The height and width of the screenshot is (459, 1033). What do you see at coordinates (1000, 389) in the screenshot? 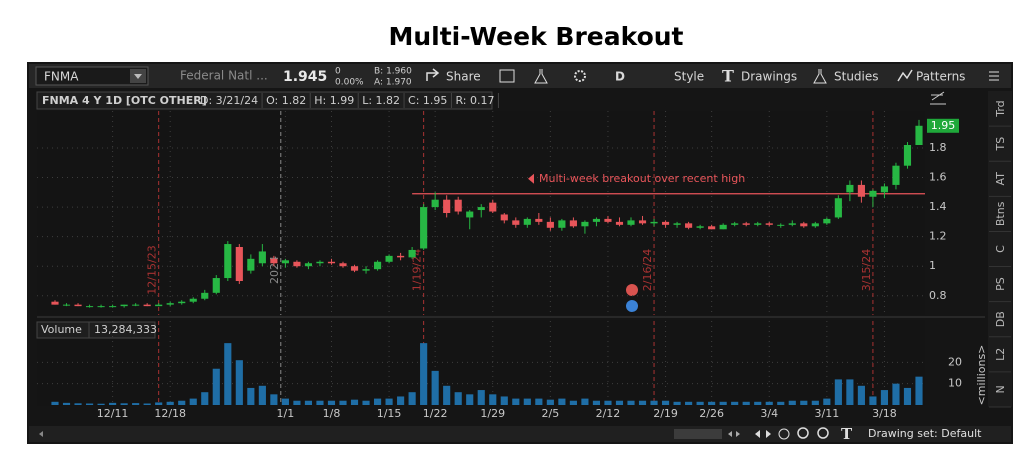
I see `sidebar-tab: N` at bounding box center [1000, 389].